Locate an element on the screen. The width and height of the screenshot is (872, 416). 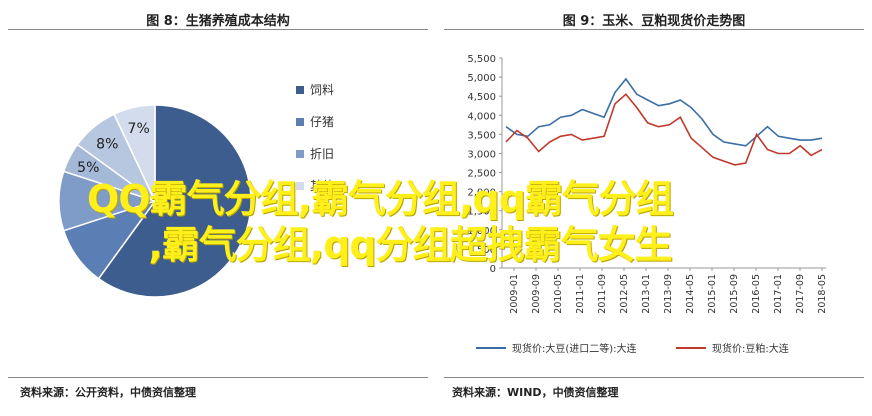
x-tick-label: 2011-01 is located at coordinates (580, 294).